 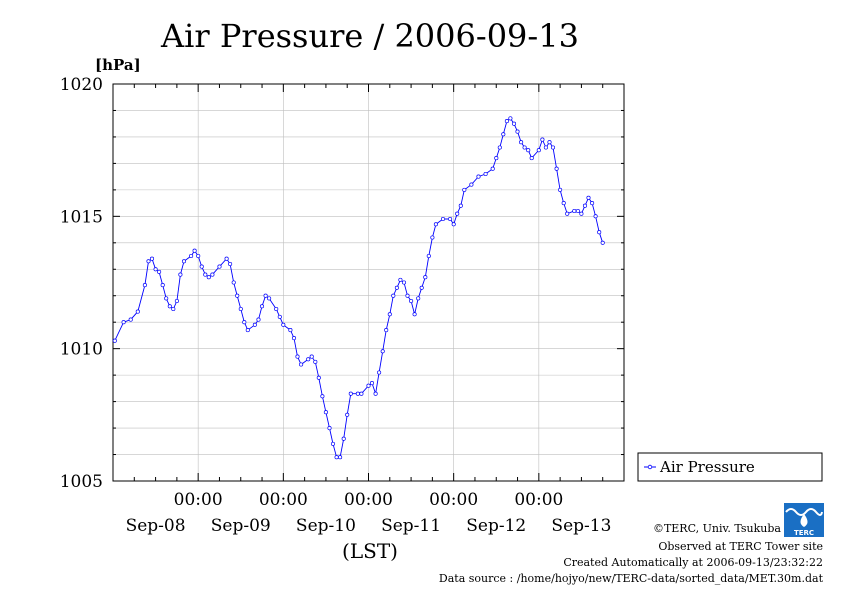 I want to click on y-tick-label: 1015, so click(x=81, y=217).